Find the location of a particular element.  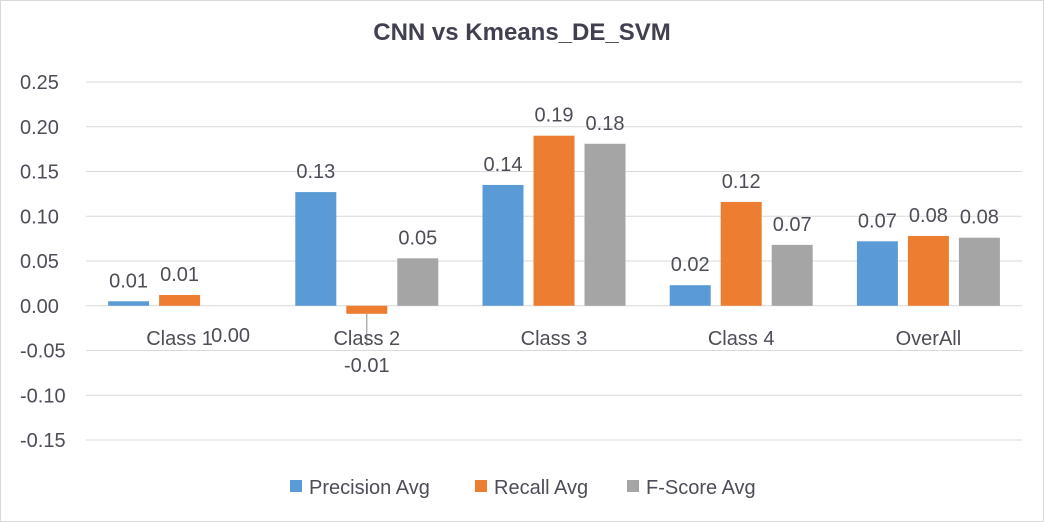

y-tick-label: -0.15 is located at coordinates (43, 441).